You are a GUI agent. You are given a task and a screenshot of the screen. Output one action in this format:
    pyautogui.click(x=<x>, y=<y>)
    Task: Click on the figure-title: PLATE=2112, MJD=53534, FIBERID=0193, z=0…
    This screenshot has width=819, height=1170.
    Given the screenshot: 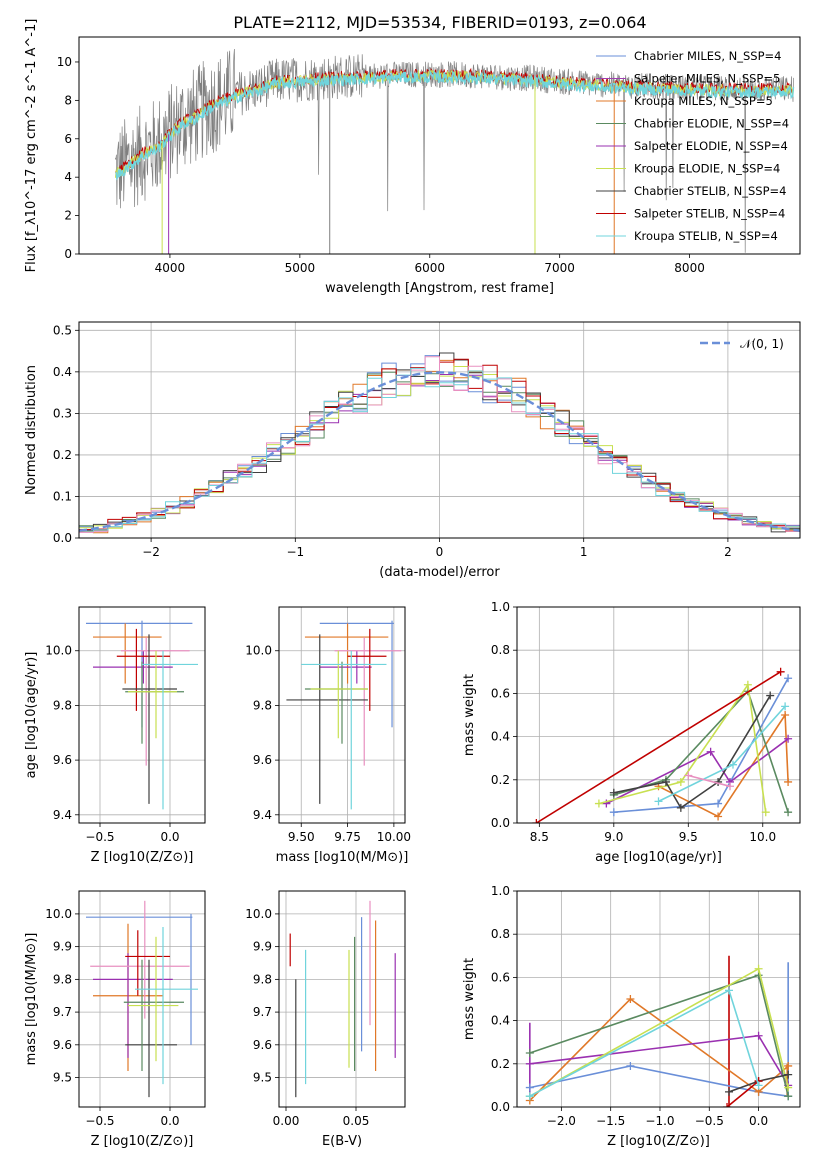 What is the action you would take?
    pyautogui.click(x=439, y=22)
    